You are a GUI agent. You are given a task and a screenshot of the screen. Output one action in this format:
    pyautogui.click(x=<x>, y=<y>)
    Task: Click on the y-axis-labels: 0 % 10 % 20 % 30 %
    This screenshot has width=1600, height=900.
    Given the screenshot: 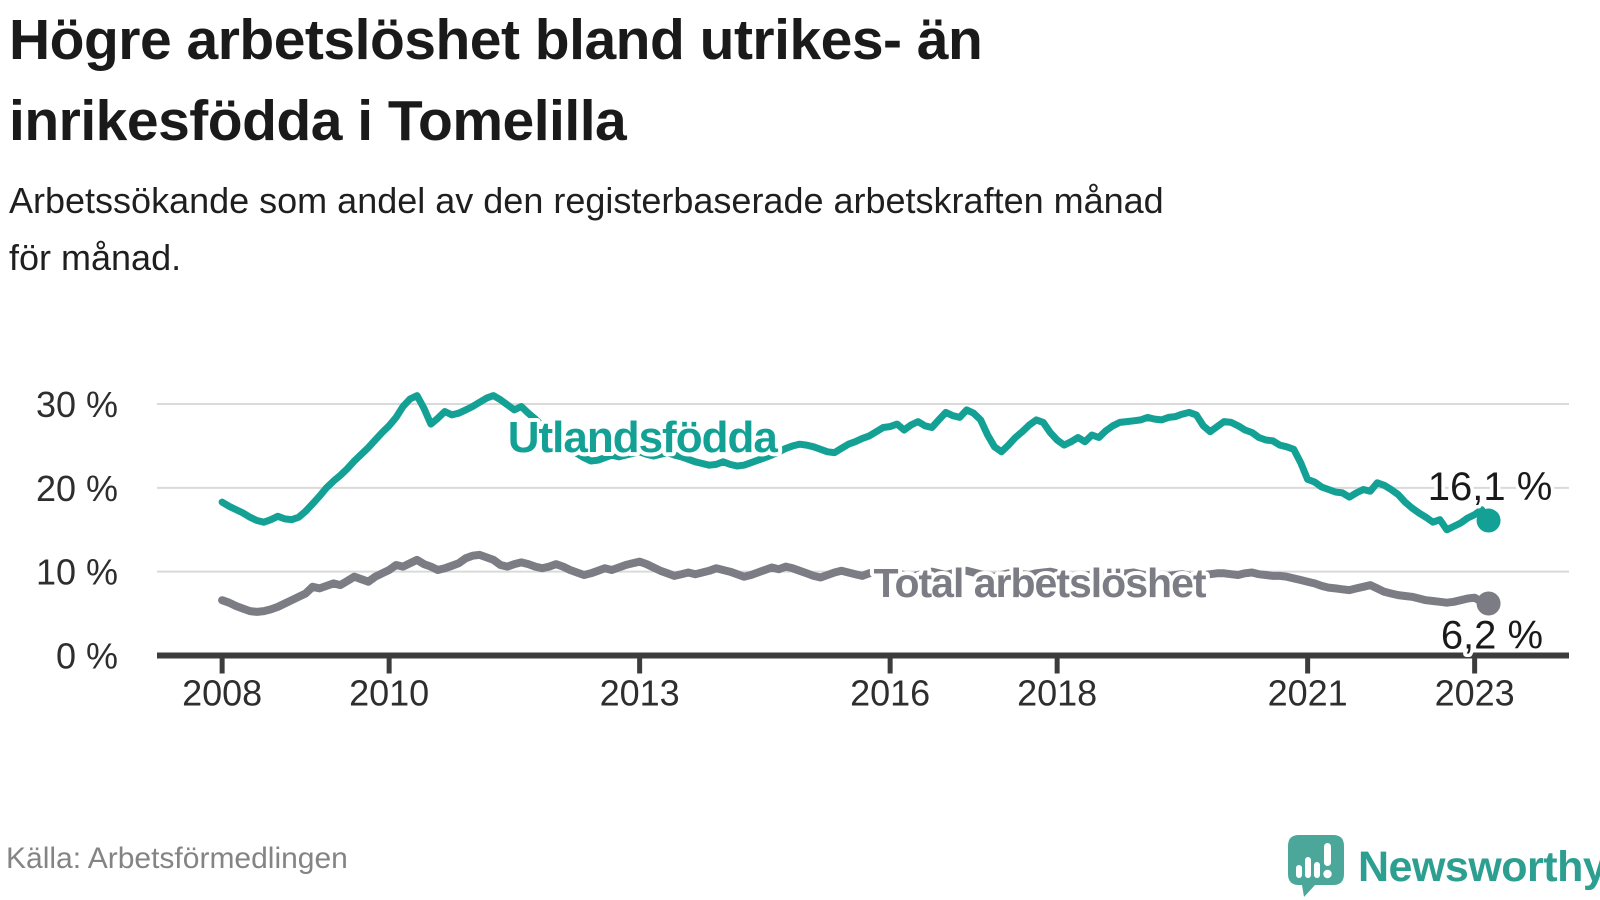 What is the action you would take?
    pyautogui.click(x=77, y=530)
    